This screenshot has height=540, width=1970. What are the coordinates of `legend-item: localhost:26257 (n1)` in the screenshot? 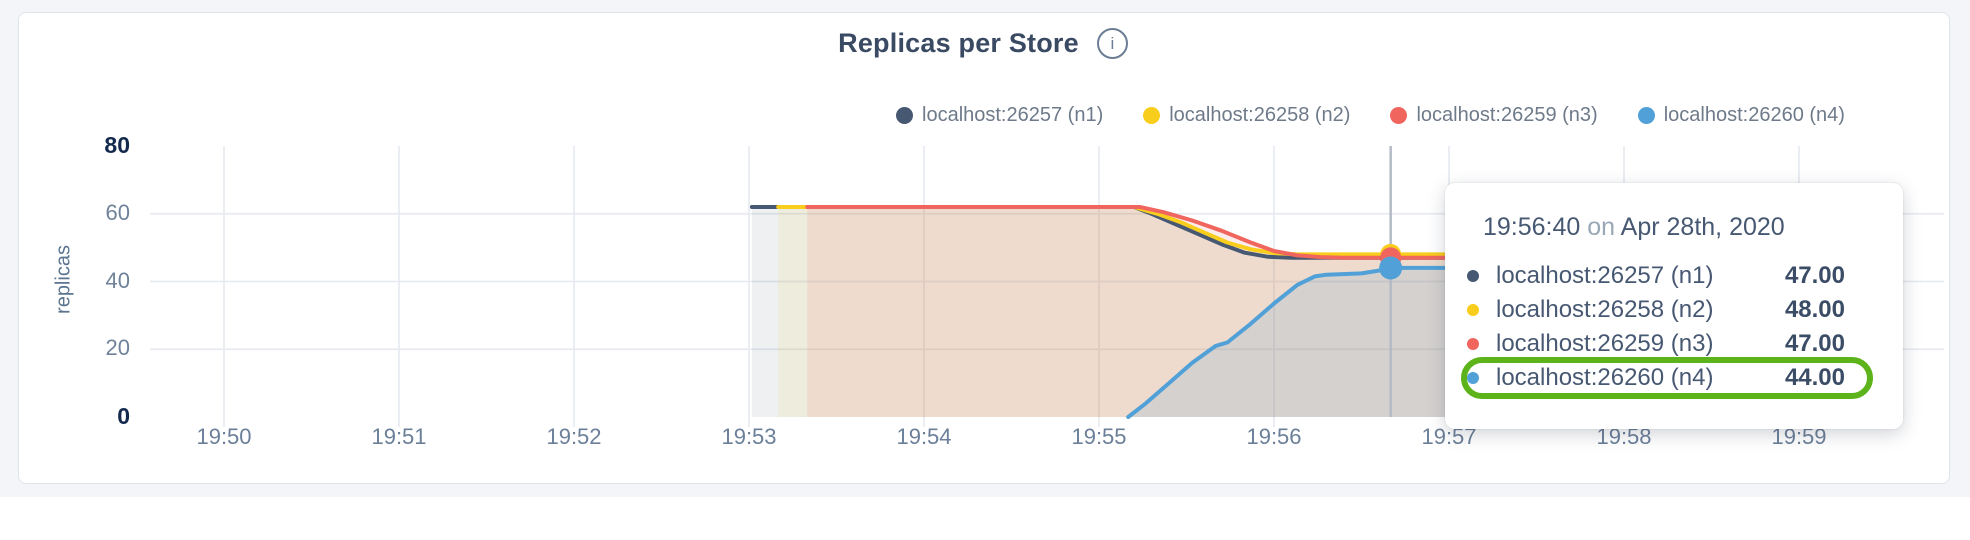 It's located at (999, 115).